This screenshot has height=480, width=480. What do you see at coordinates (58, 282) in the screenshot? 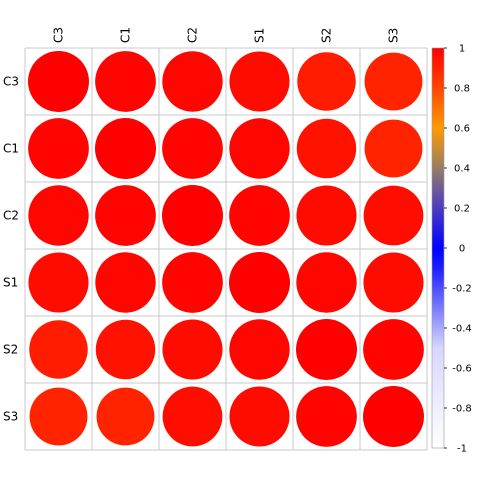
I see `correlation-circle: S1 / C3` at bounding box center [58, 282].